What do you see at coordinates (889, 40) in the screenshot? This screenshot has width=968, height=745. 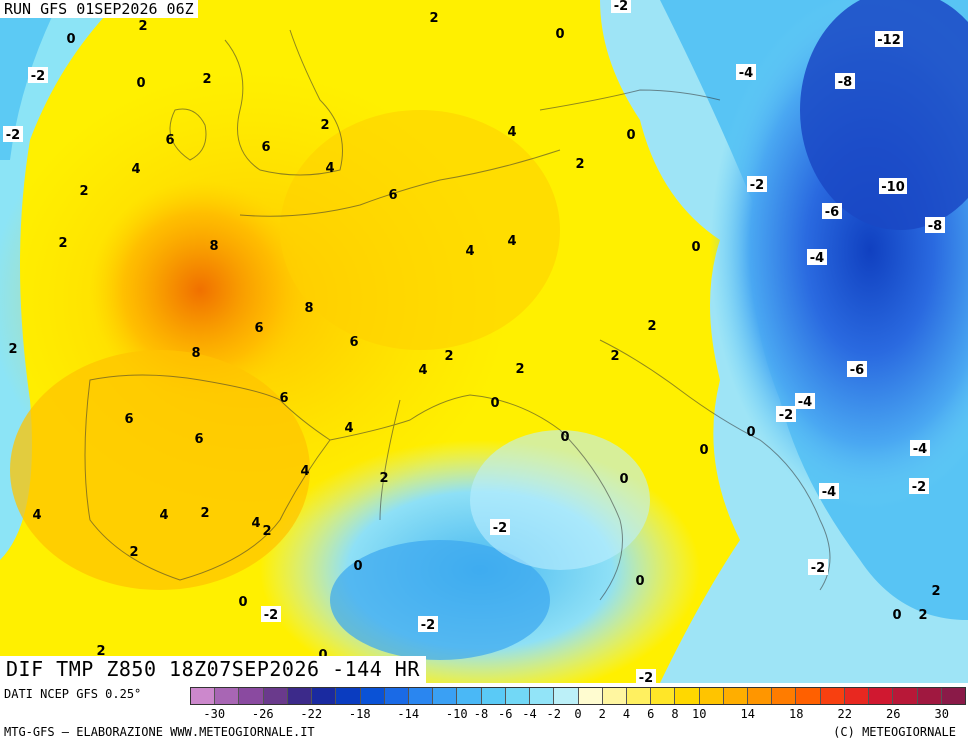 I see `svg-text: -12` at bounding box center [889, 40].